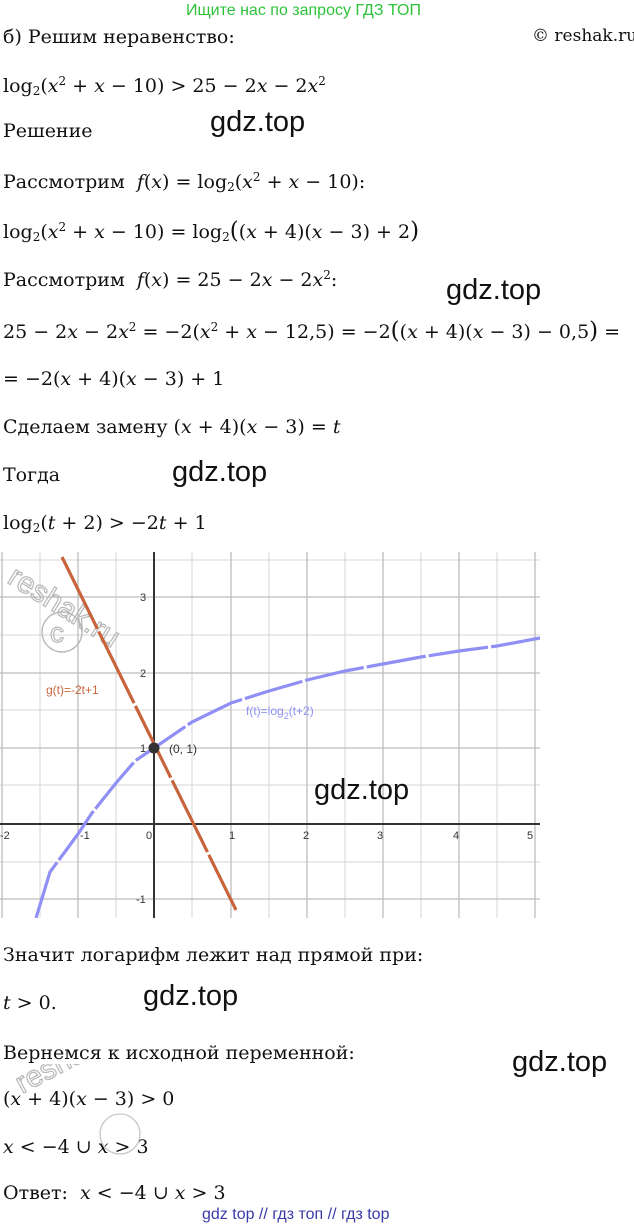 The image size is (634, 1230). Describe the element at coordinates (72, 690) in the screenshot. I see `g-function-label: g(t)=-2t+1` at that location.